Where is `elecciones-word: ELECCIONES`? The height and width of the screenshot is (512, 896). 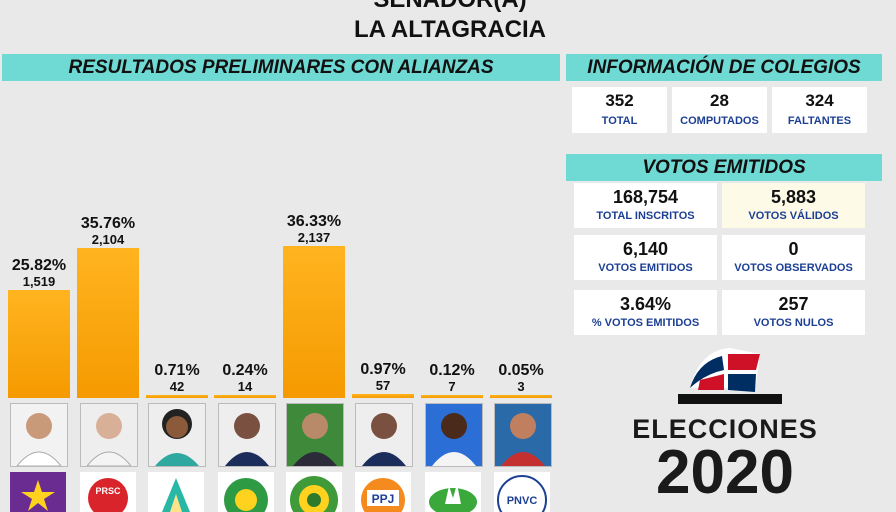 elecciones-word: ELECCIONES is located at coordinates (725, 429).